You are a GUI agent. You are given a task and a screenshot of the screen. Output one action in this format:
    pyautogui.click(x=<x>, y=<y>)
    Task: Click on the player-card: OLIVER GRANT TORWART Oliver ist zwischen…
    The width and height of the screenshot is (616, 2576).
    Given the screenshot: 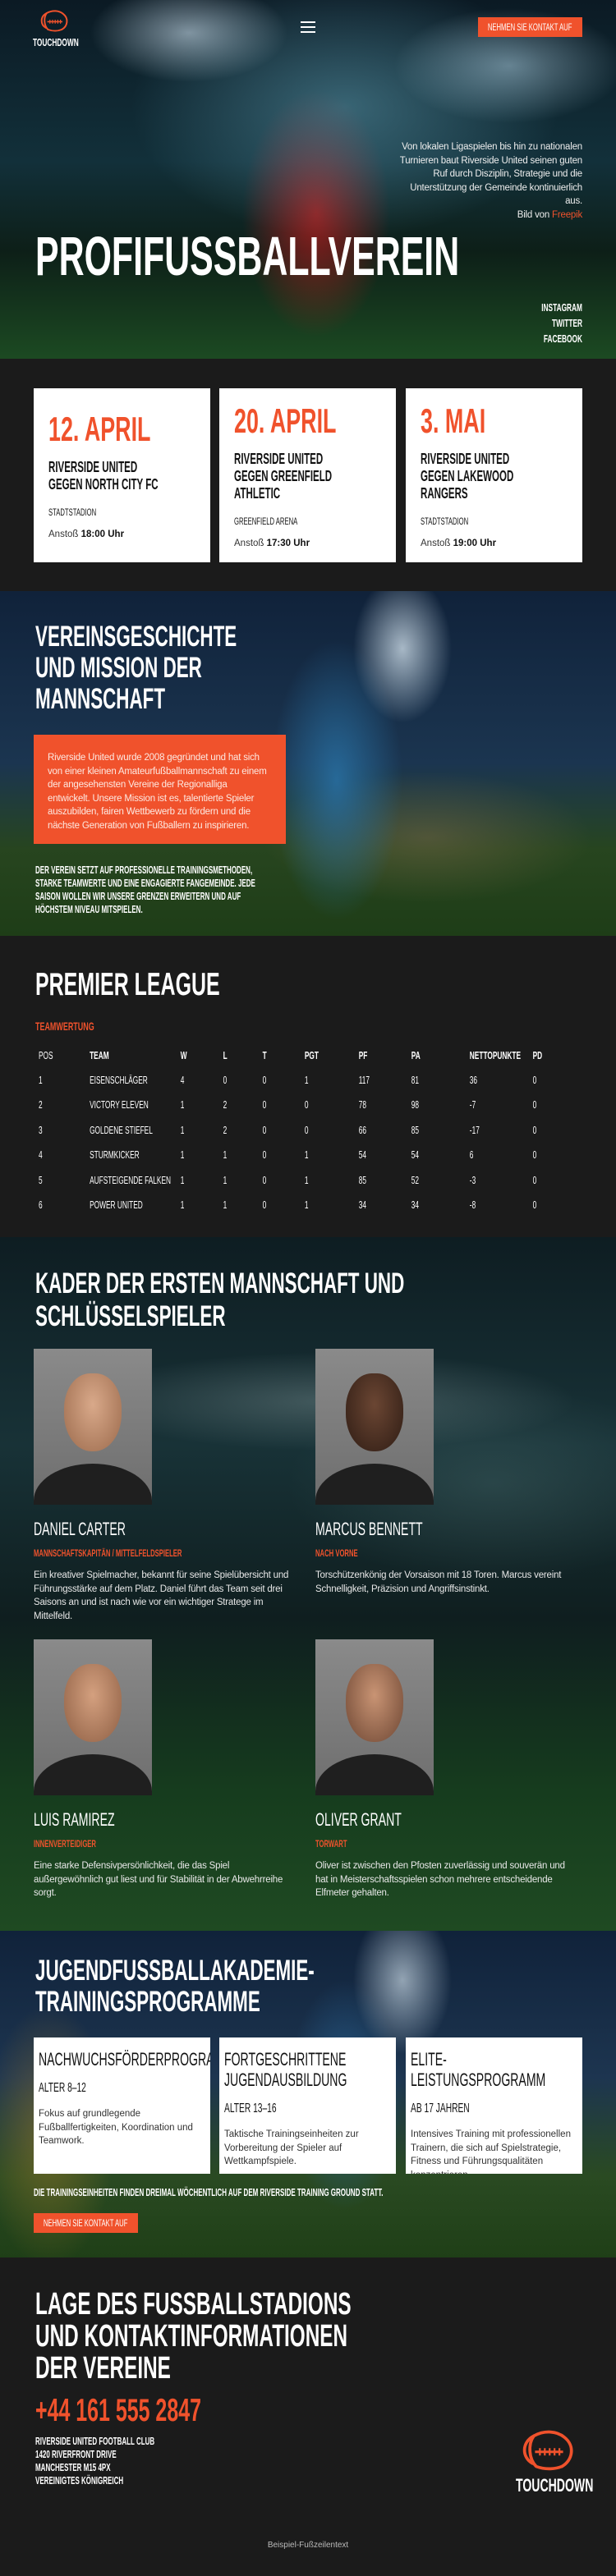 What is the action you would take?
    pyautogui.click(x=450, y=1769)
    